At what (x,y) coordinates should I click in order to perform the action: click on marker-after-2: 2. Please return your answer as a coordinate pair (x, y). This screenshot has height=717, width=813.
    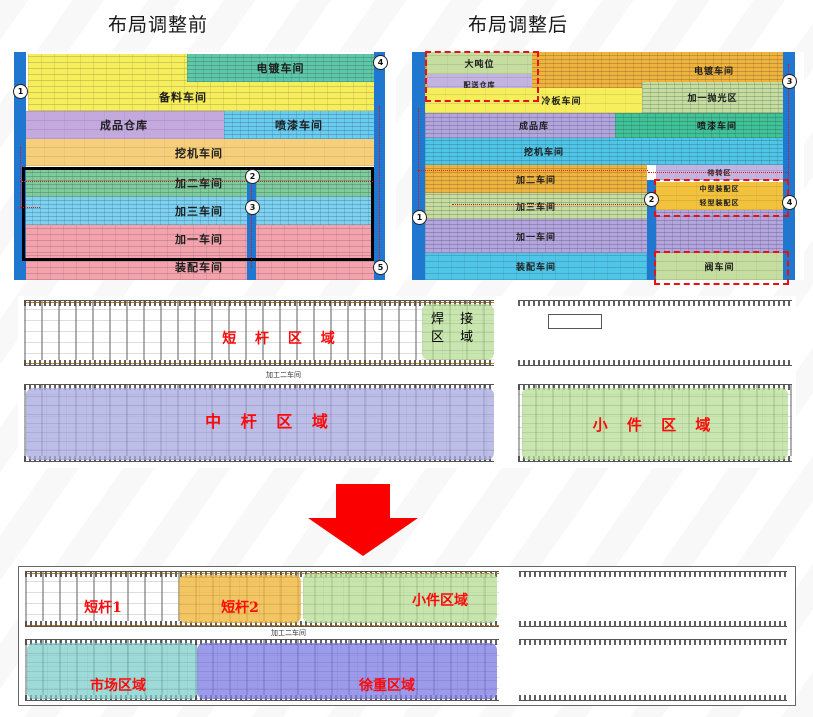
    Looking at the image, I should click on (651, 199).